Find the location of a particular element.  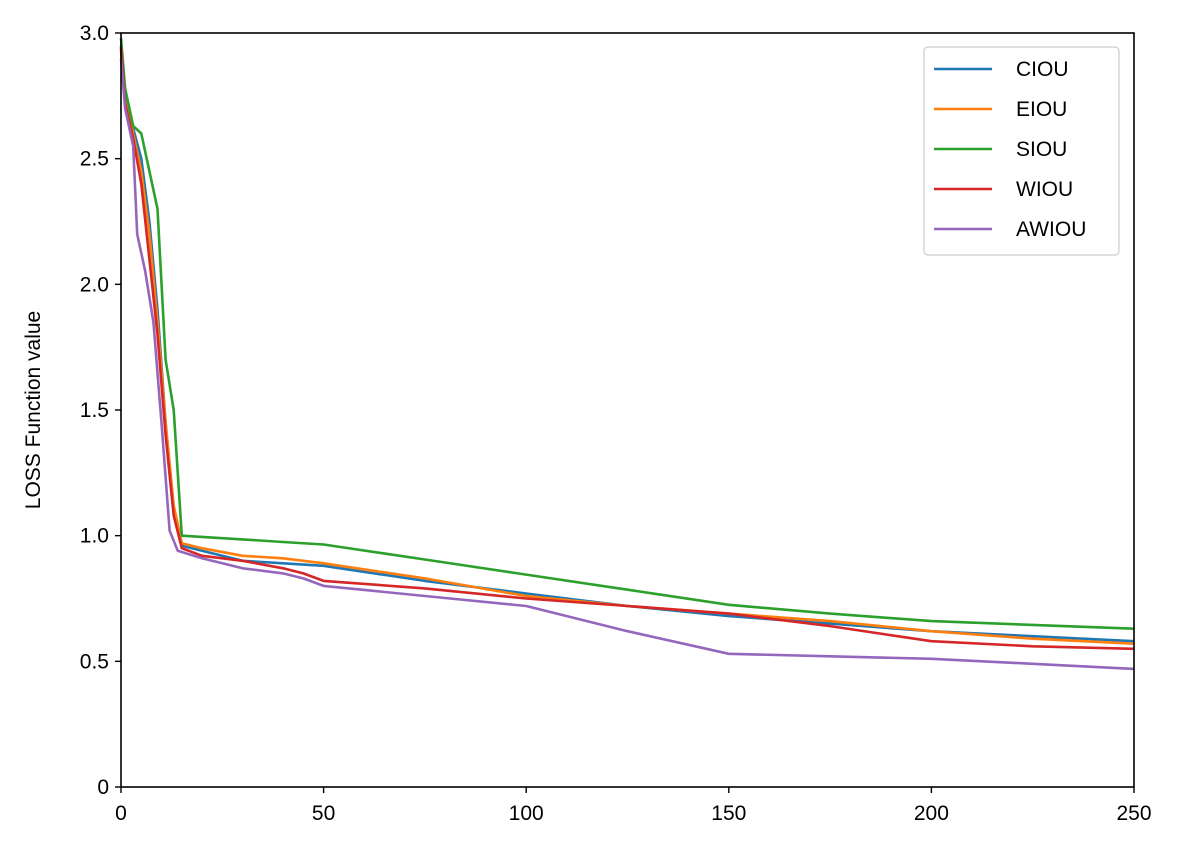

y-tick-label: 2.5 is located at coordinates (94, 159).